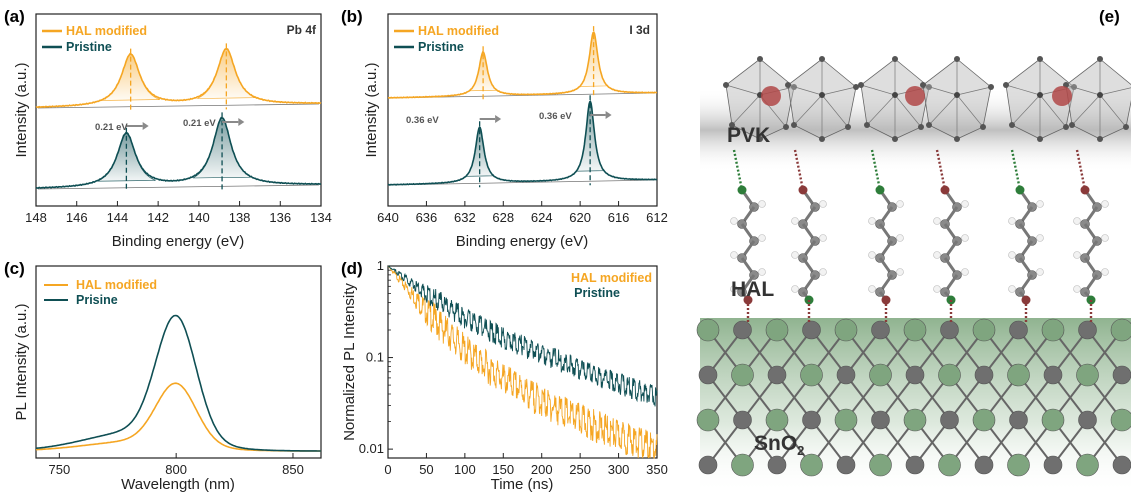 This screenshot has height=499, width=1131. I want to click on scheme-sno2-lattice, so click(913, 397).